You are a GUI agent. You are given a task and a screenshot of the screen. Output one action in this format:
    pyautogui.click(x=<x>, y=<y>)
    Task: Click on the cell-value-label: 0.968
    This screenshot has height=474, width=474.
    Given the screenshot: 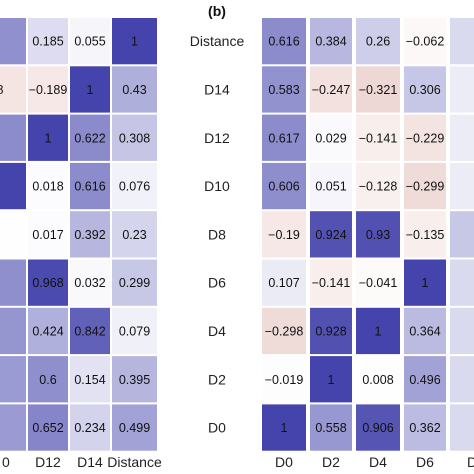 What is the action you would take?
    pyautogui.click(x=47, y=283)
    